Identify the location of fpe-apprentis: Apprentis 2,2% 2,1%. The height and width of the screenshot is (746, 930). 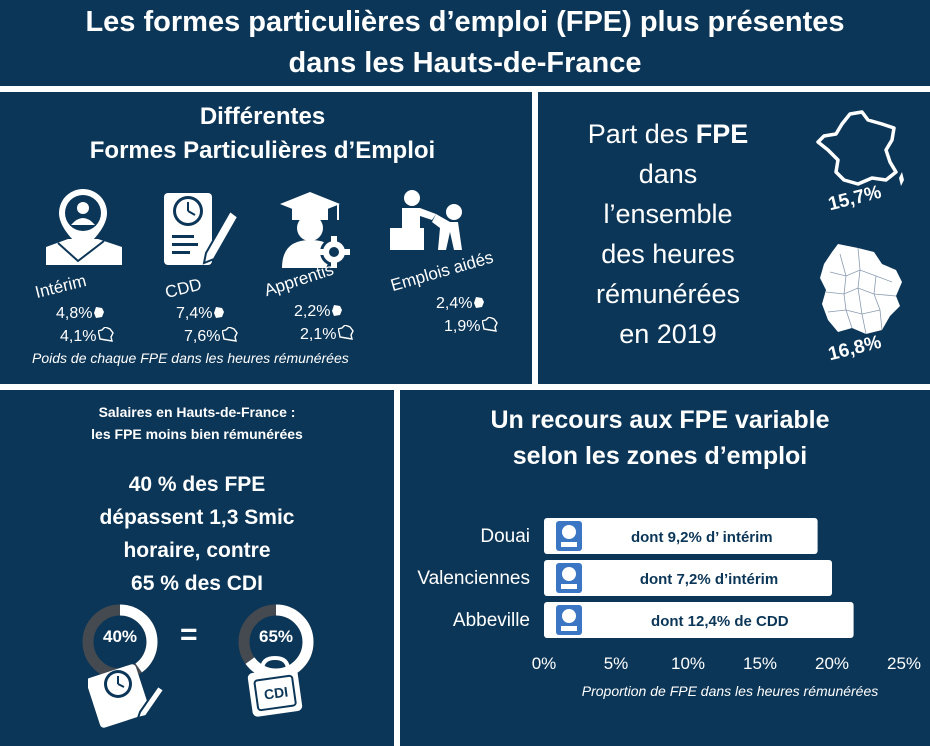
(319, 266).